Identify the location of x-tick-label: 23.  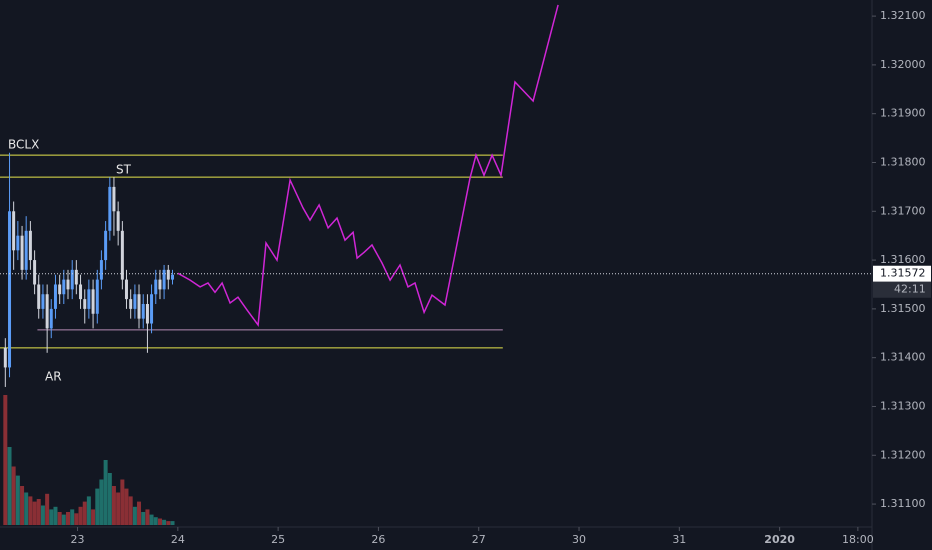
(78, 539).